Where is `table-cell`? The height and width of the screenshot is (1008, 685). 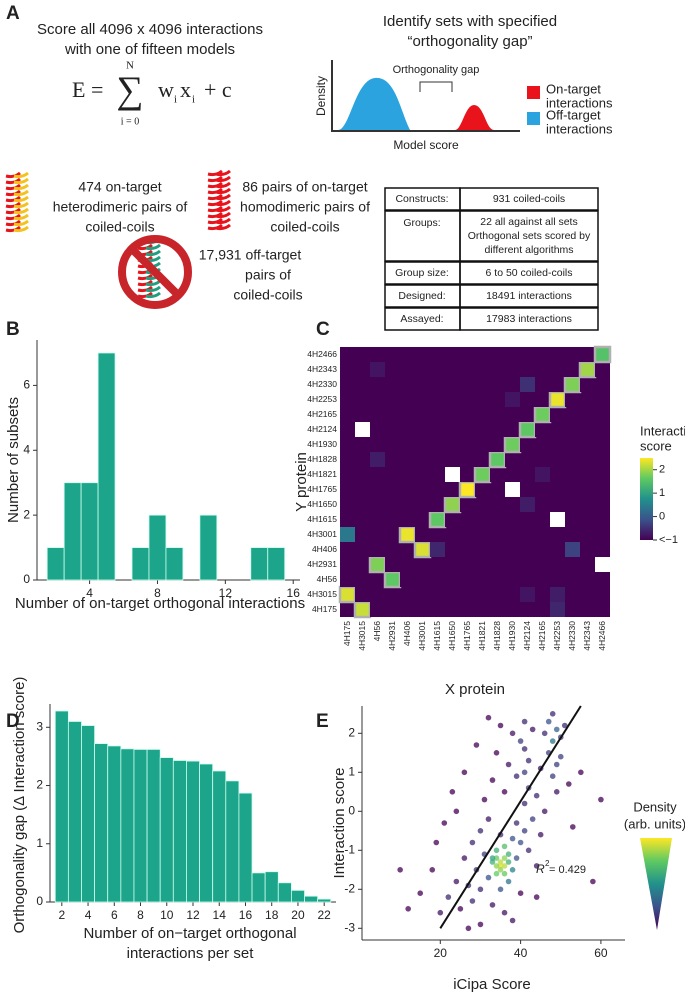
table-cell is located at coordinates (529, 236).